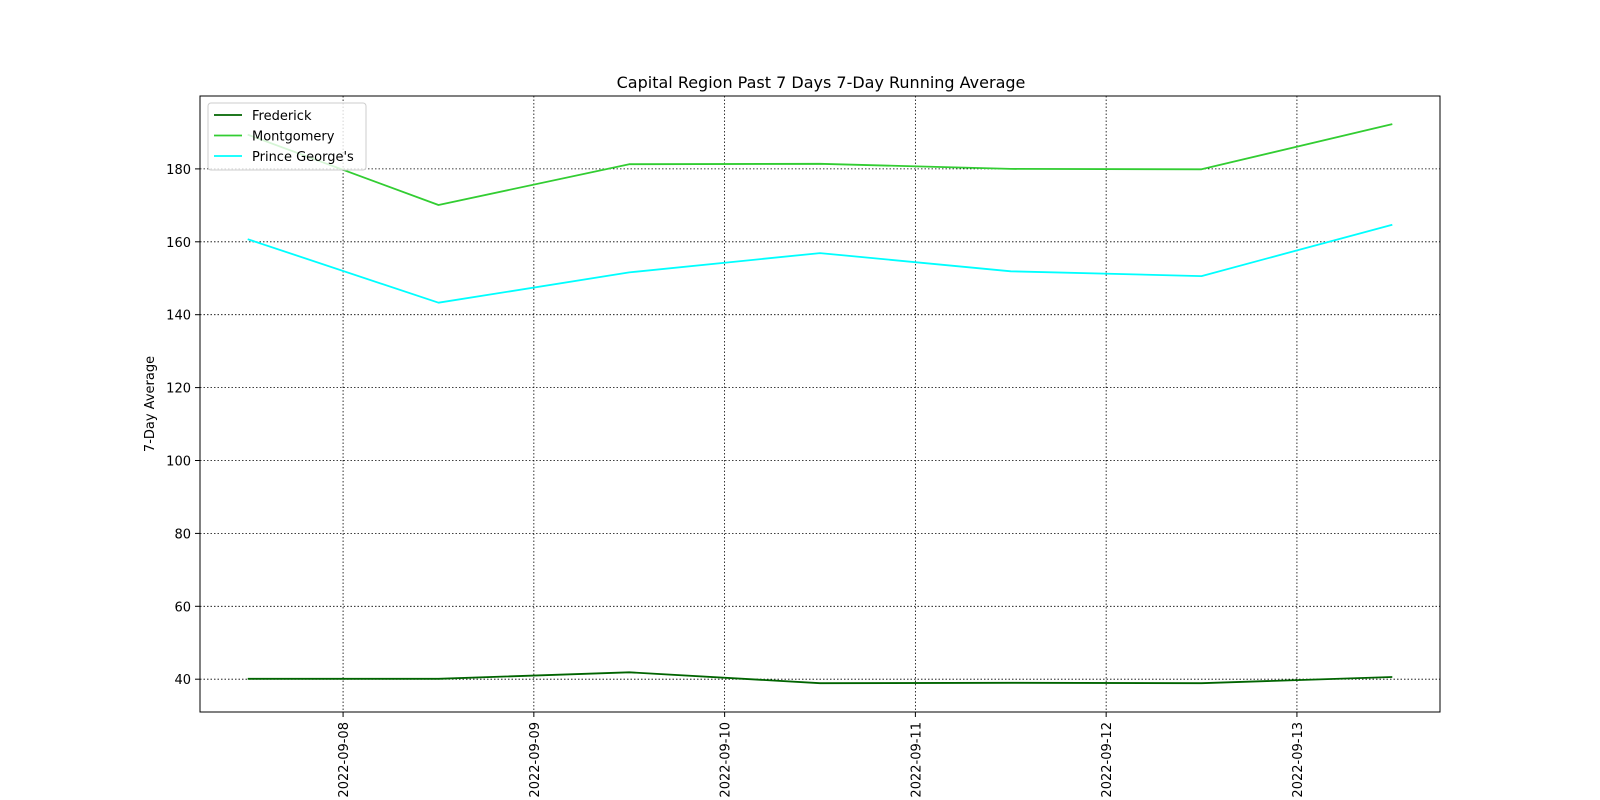 Image resolution: width=1600 pixels, height=800 pixels. Describe the element at coordinates (303, 157) in the screenshot. I see `legend-label: Prince George's` at that location.